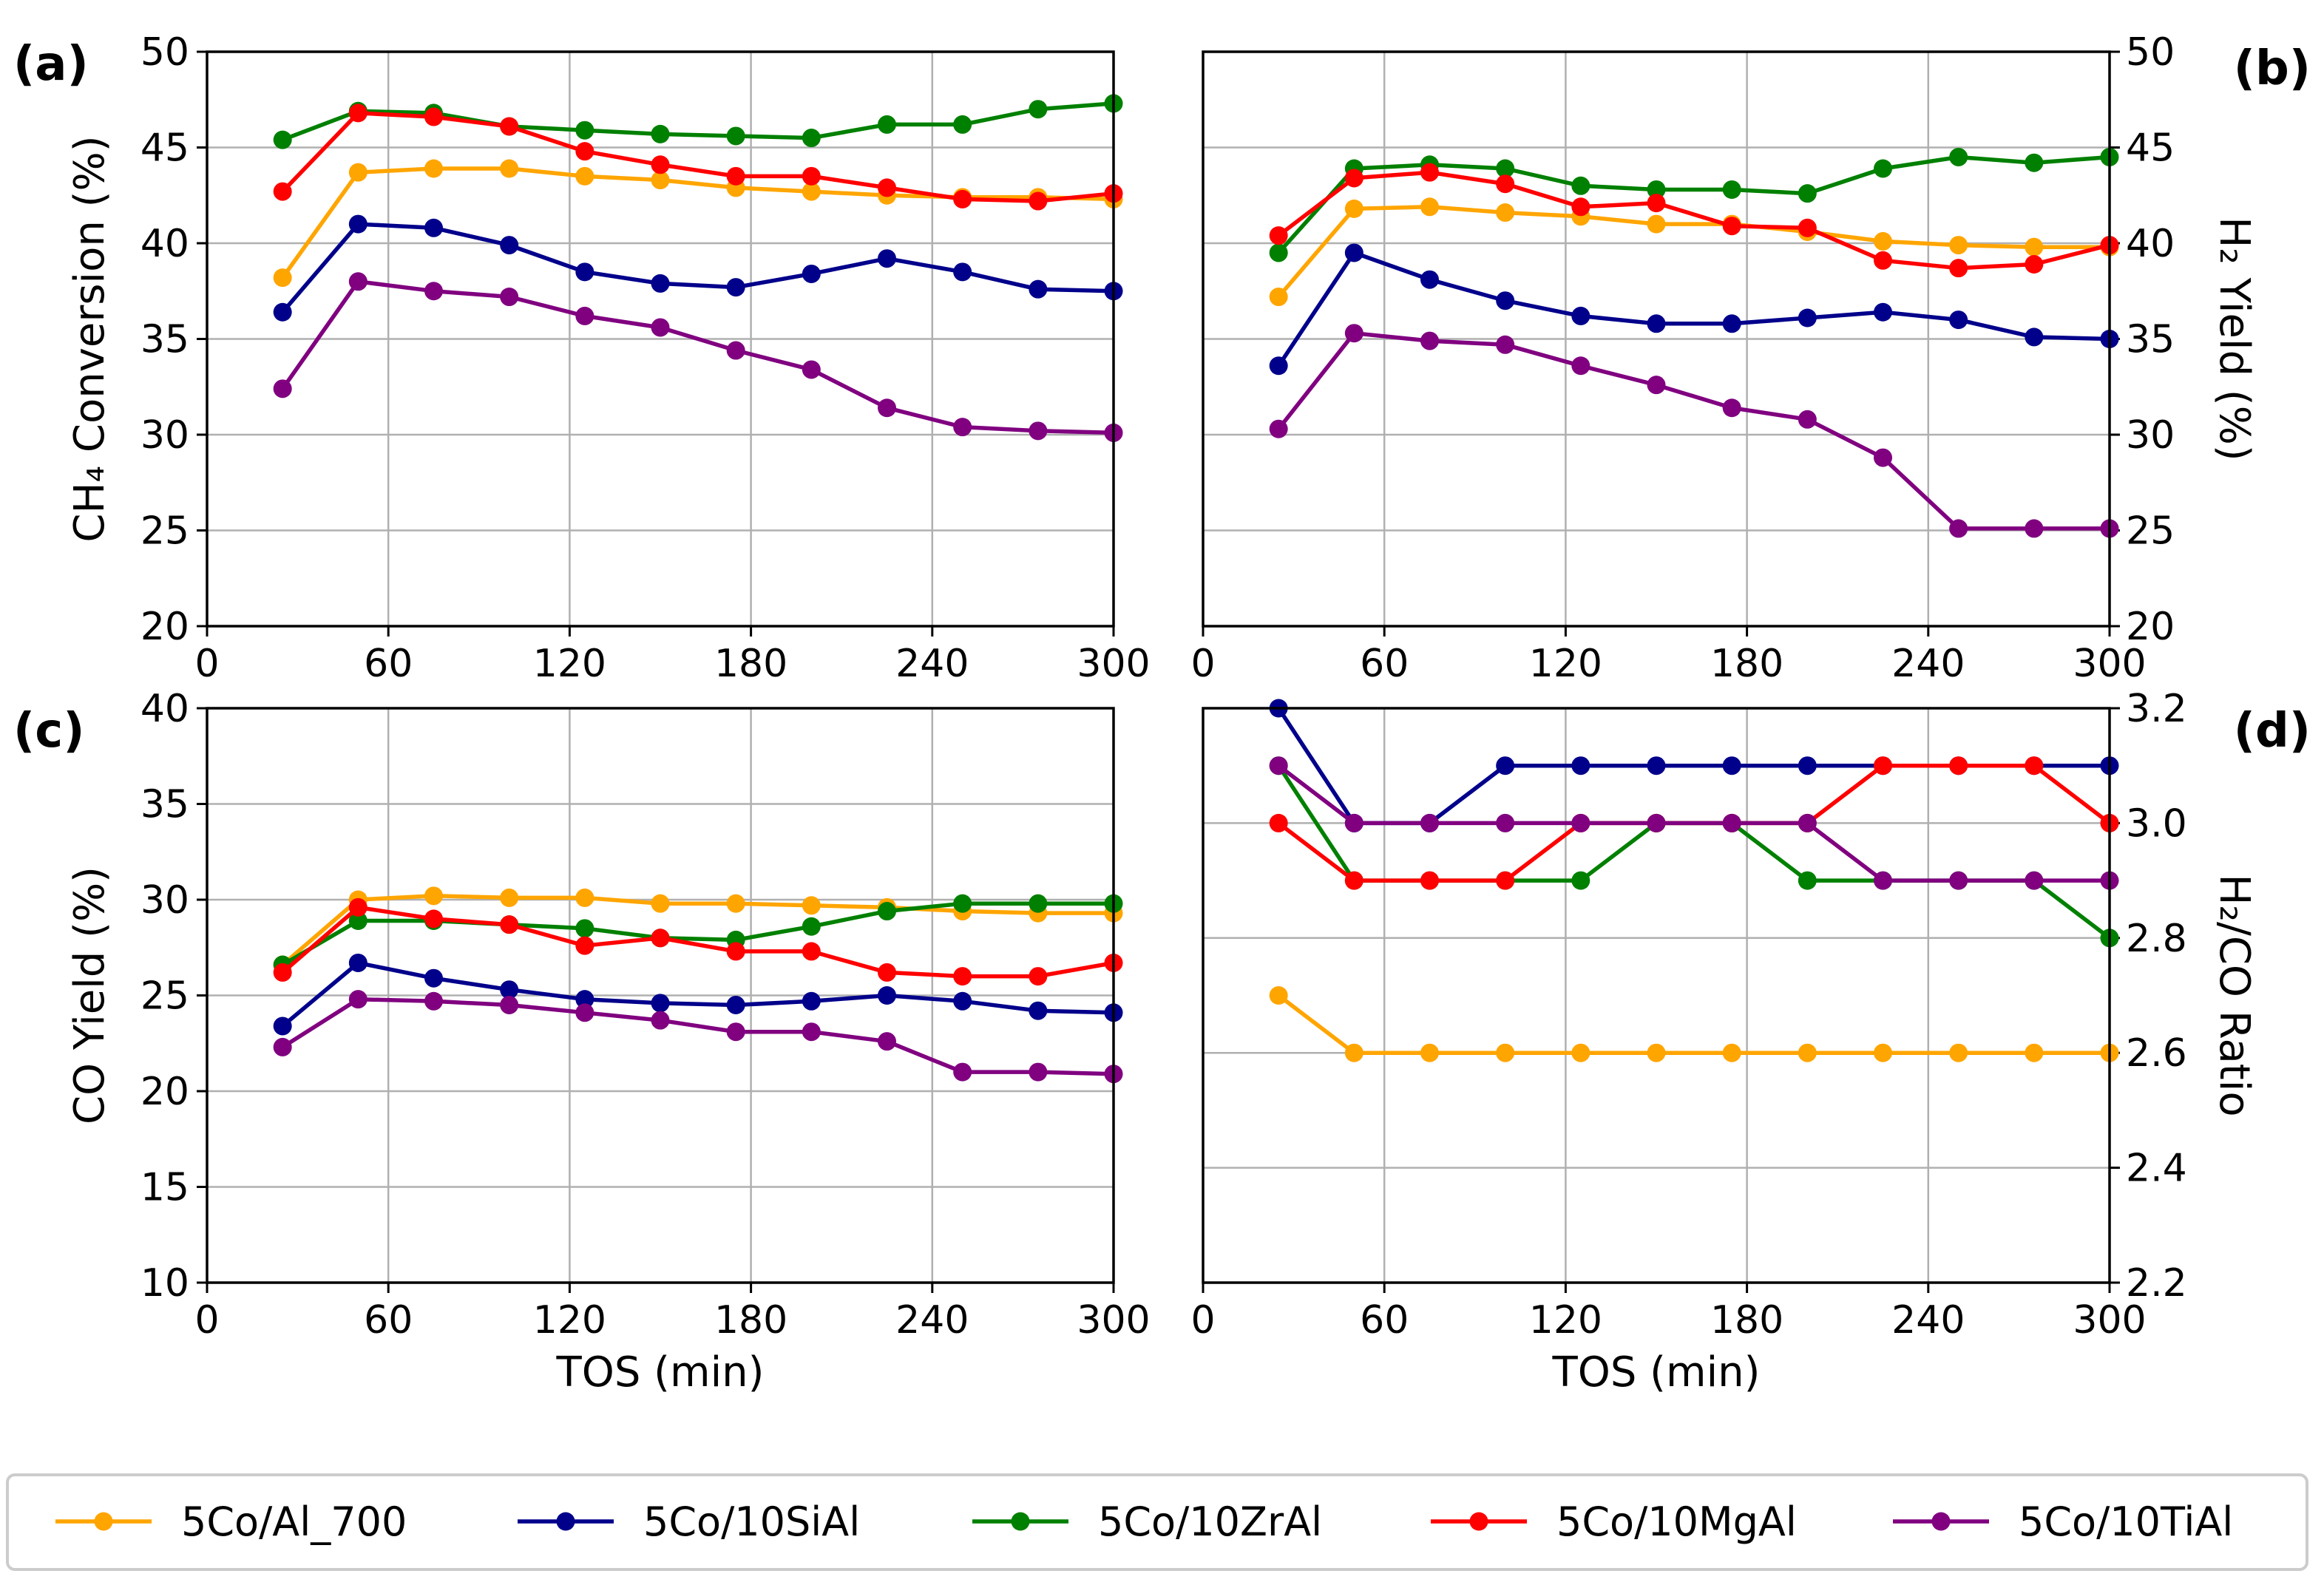 The height and width of the screenshot is (1585, 2324). I want to click on y-tick-label: 30, so click(164, 436).